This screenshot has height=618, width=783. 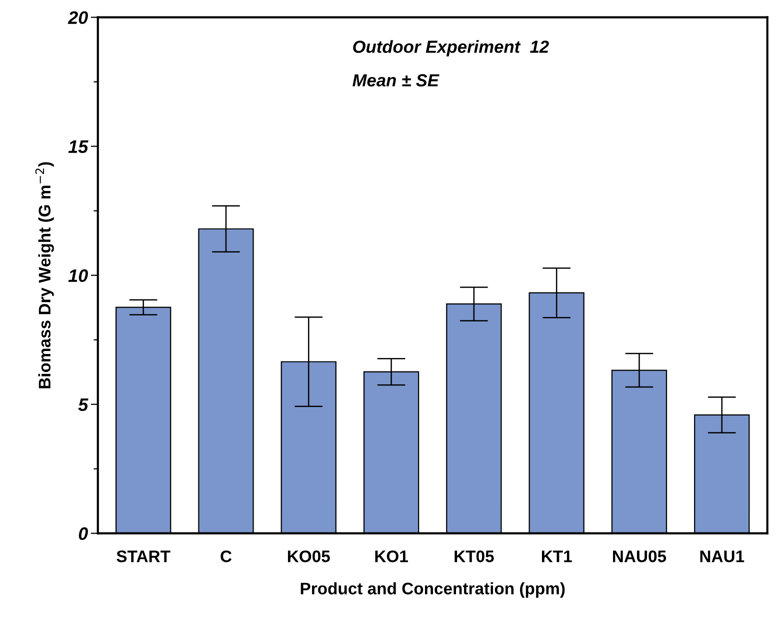 What do you see at coordinates (396, 80) in the screenshot?
I see `annotation: Mean ± SE` at bounding box center [396, 80].